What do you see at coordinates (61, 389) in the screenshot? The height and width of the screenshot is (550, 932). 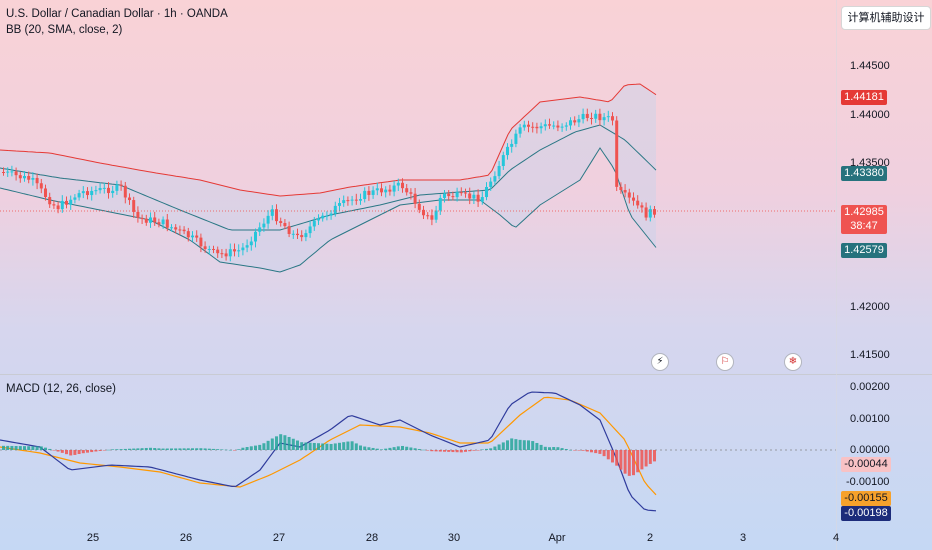 I see `macd-legend: MACD (12, 26, close)` at bounding box center [61, 389].